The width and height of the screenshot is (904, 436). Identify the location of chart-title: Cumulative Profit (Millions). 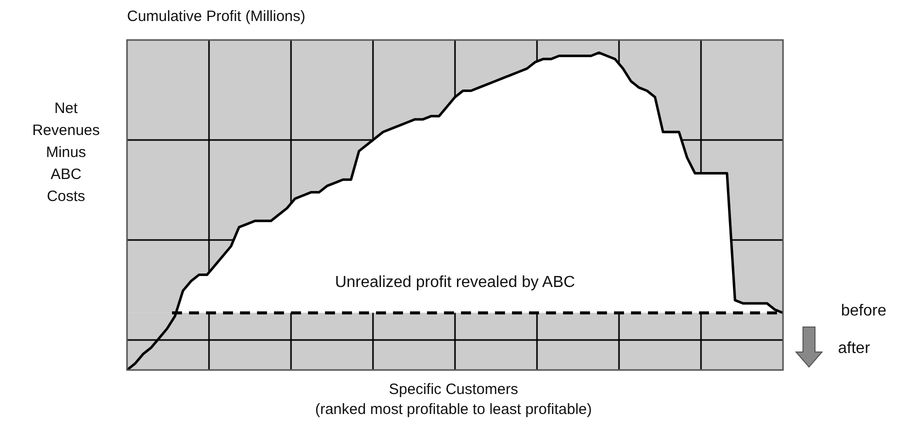
(216, 16).